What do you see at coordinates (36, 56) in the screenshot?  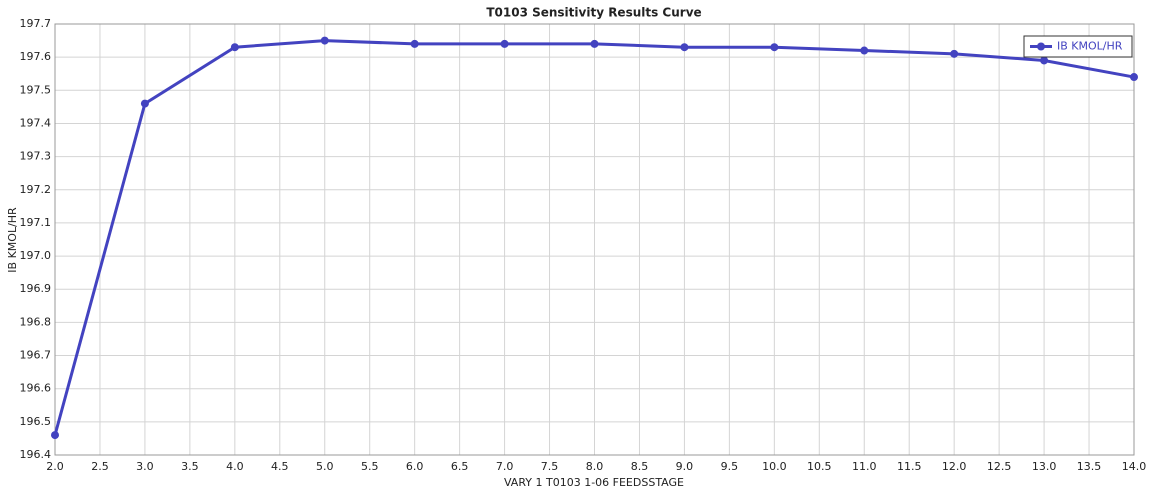 I see `y-tick-label: 197.6` at bounding box center [36, 56].